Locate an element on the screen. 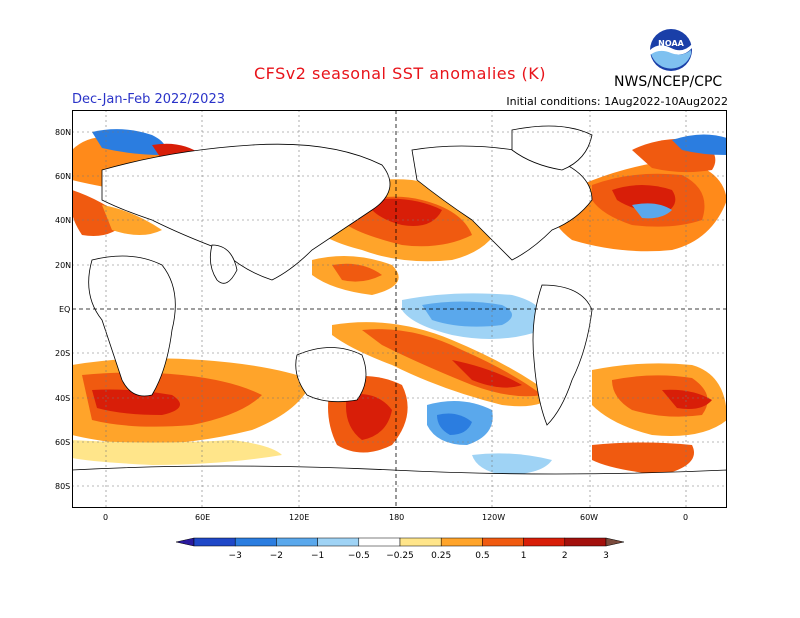 This screenshot has width=800, height=618. lon-label: 60E is located at coordinates (203, 517).